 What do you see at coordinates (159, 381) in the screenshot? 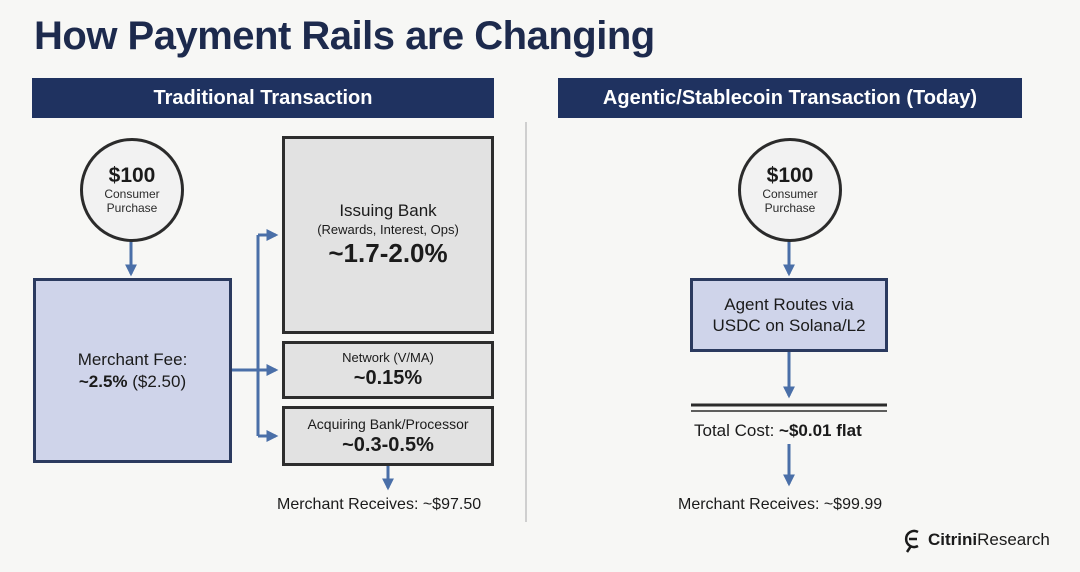
I see `merchant-fee-amt: ($2.50)` at bounding box center [159, 381].